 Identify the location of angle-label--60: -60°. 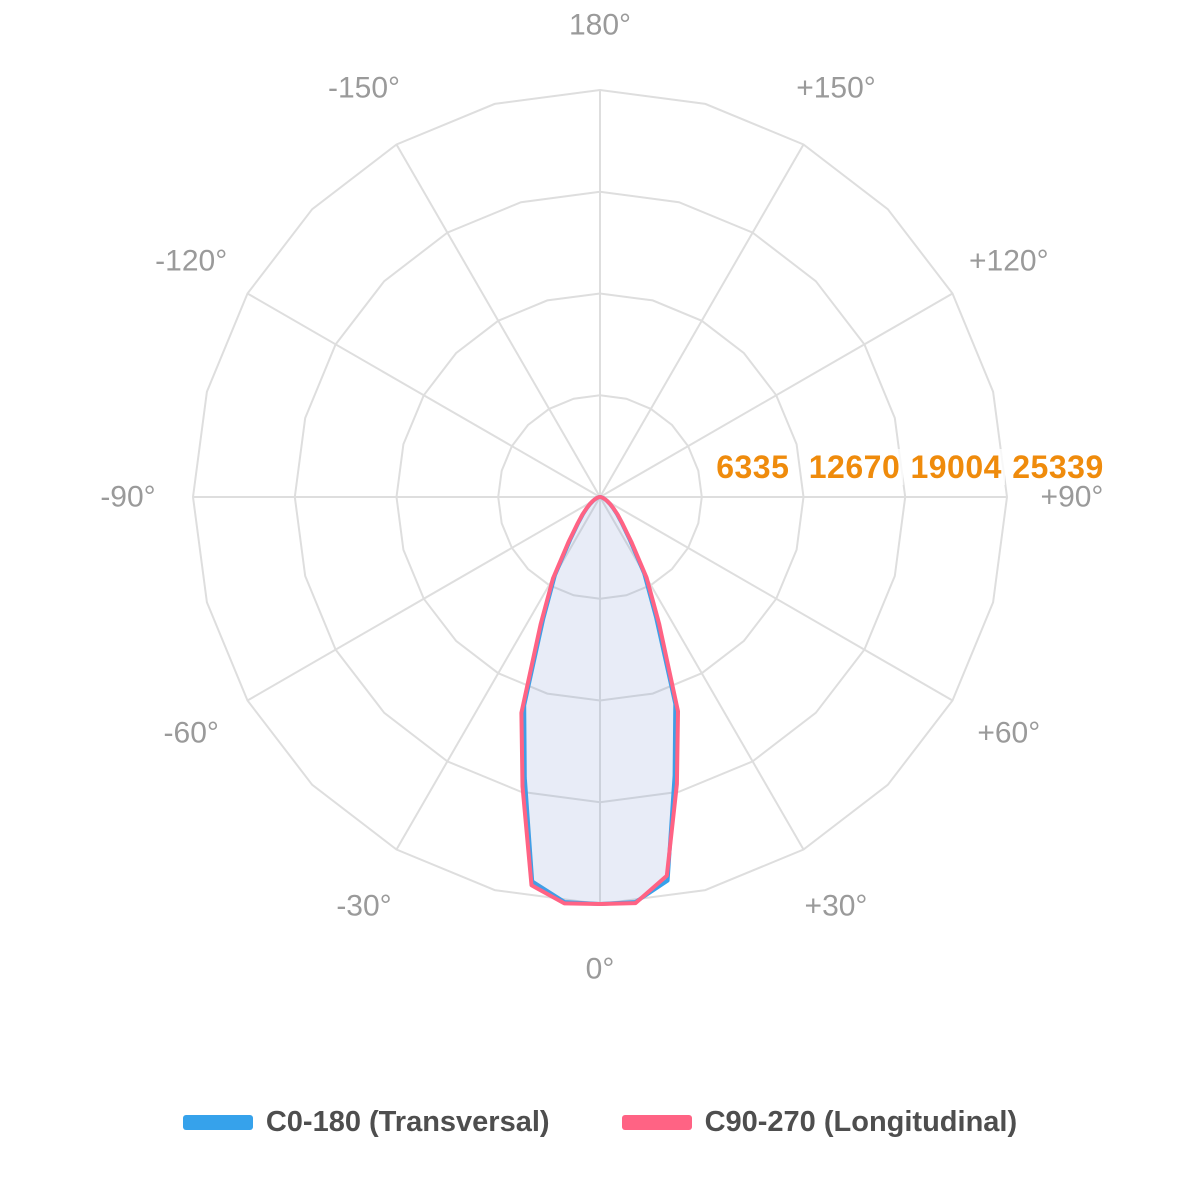
(191, 733).